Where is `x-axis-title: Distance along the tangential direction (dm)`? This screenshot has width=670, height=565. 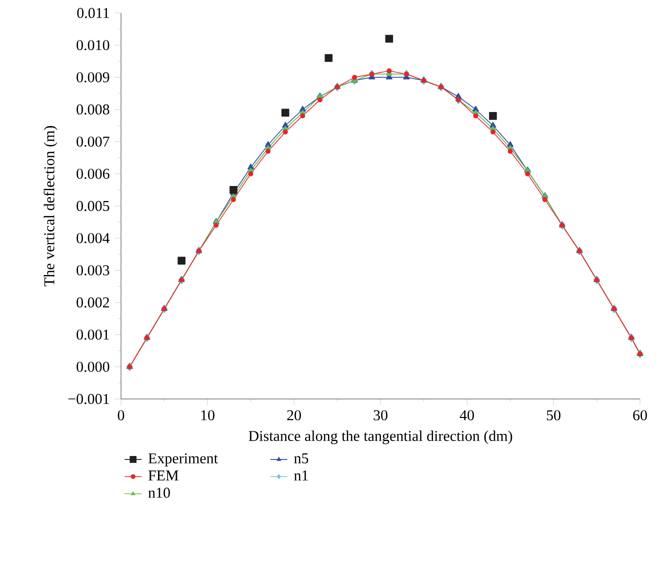 x-axis-title: Distance along the tangential direction (dm) is located at coordinates (380, 437).